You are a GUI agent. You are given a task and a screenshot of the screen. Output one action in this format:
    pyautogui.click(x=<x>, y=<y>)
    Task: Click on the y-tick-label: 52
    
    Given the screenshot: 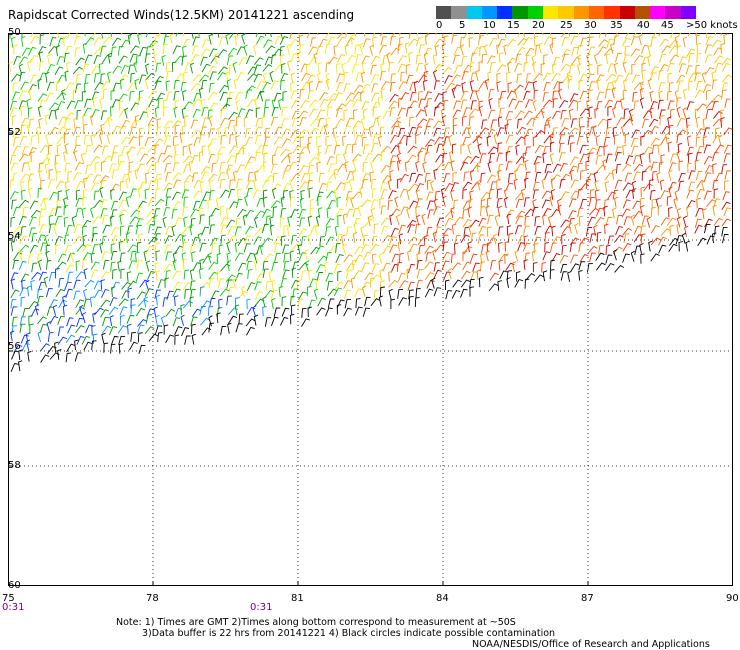 What is the action you would take?
    pyautogui.click(x=14, y=132)
    